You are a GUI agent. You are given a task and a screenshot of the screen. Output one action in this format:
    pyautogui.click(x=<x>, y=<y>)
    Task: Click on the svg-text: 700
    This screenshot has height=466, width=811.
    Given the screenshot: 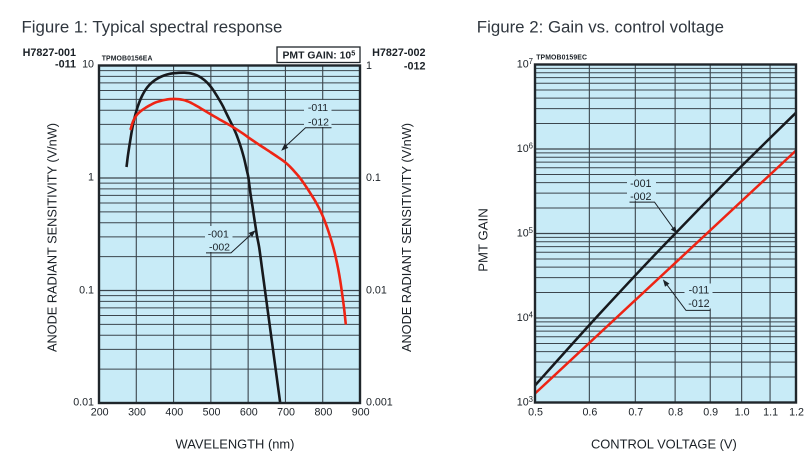 What is the action you would take?
    pyautogui.click(x=286, y=412)
    